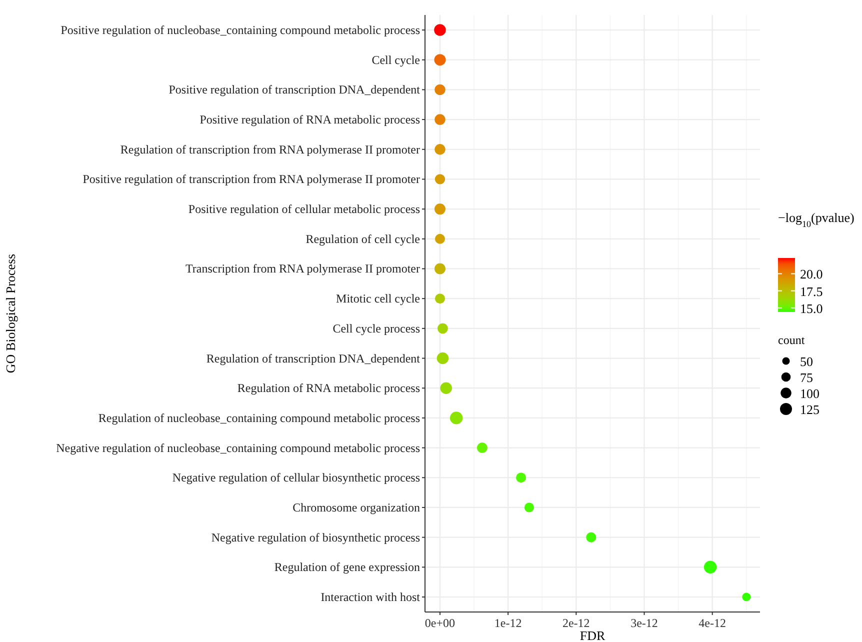 The width and height of the screenshot is (862, 642). Describe the element at coordinates (806, 377) in the screenshot. I see `legend-label: 75` at that location.